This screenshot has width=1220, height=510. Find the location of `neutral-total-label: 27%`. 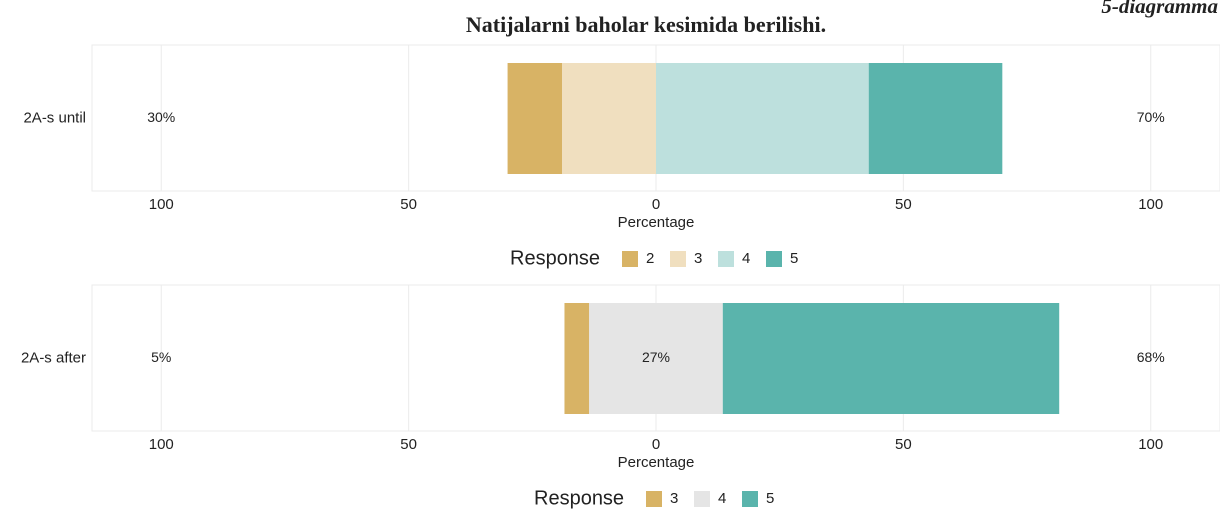

neutral-total-label: 27% is located at coordinates (656, 357).